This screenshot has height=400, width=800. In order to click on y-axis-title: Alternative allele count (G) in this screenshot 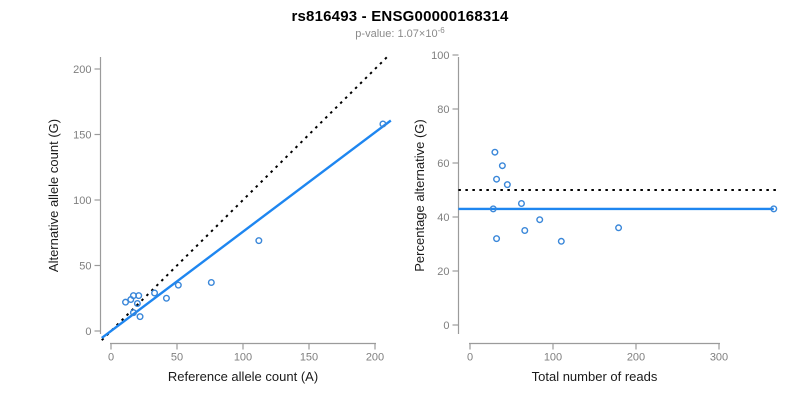, I will do `click(53, 195)`.